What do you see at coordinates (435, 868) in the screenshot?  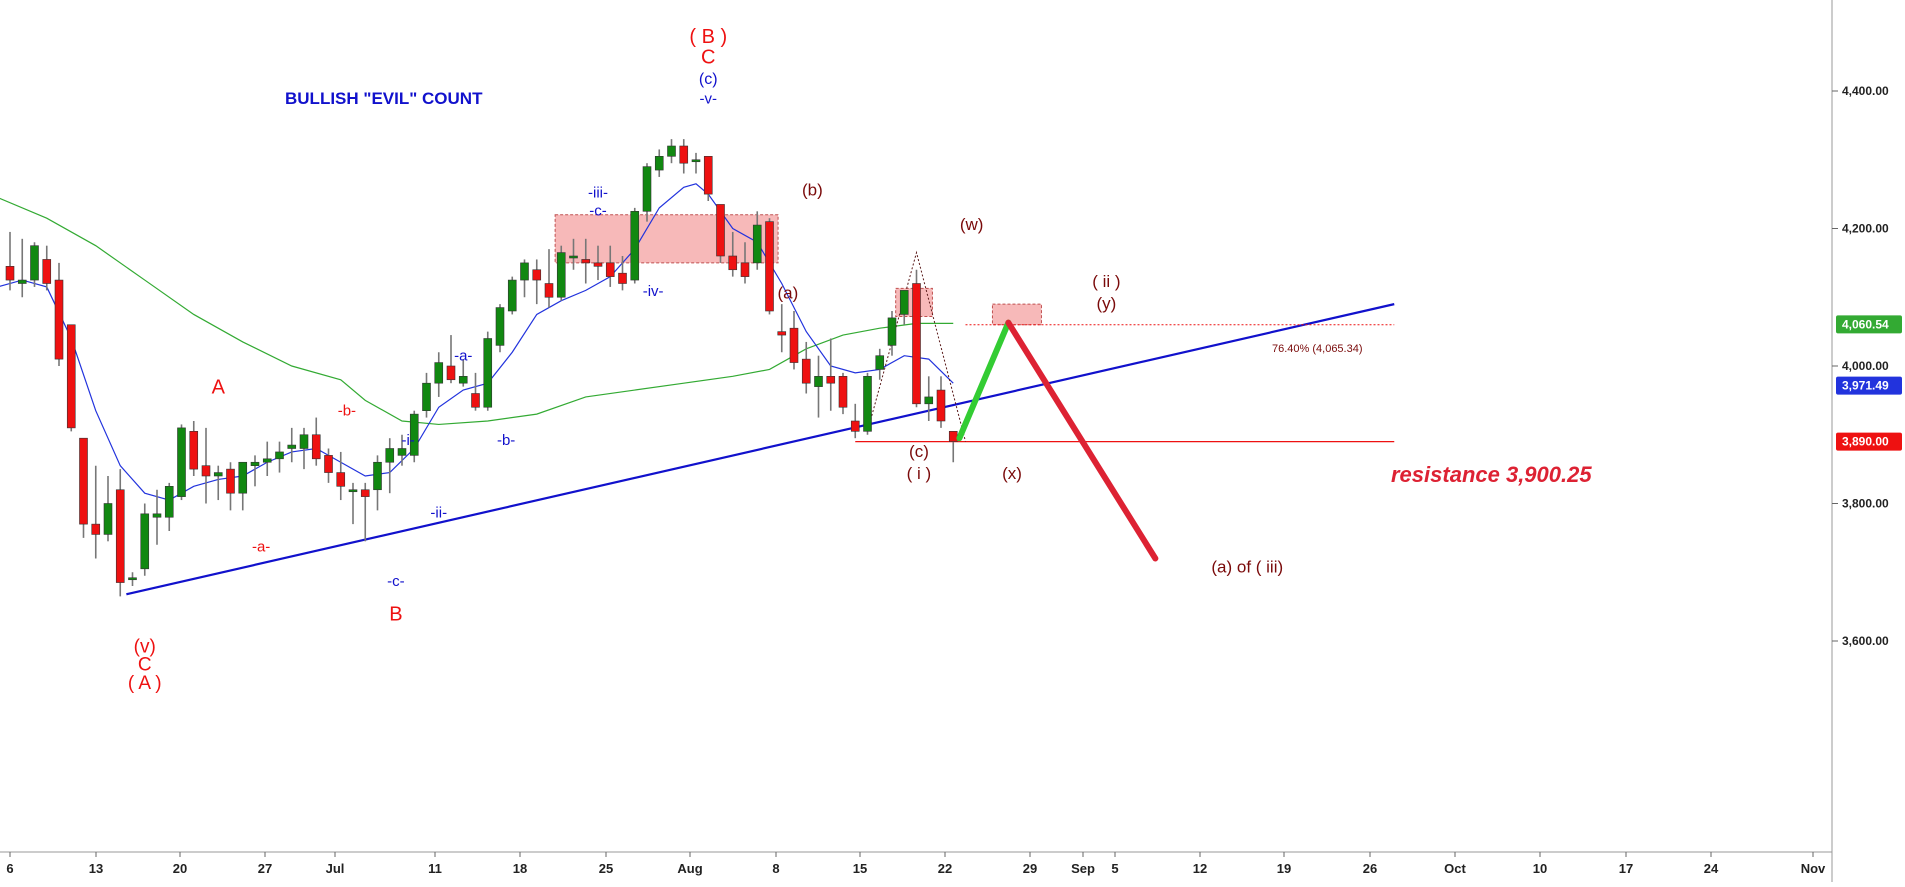 I see `x-tick-label: 11` at bounding box center [435, 868].